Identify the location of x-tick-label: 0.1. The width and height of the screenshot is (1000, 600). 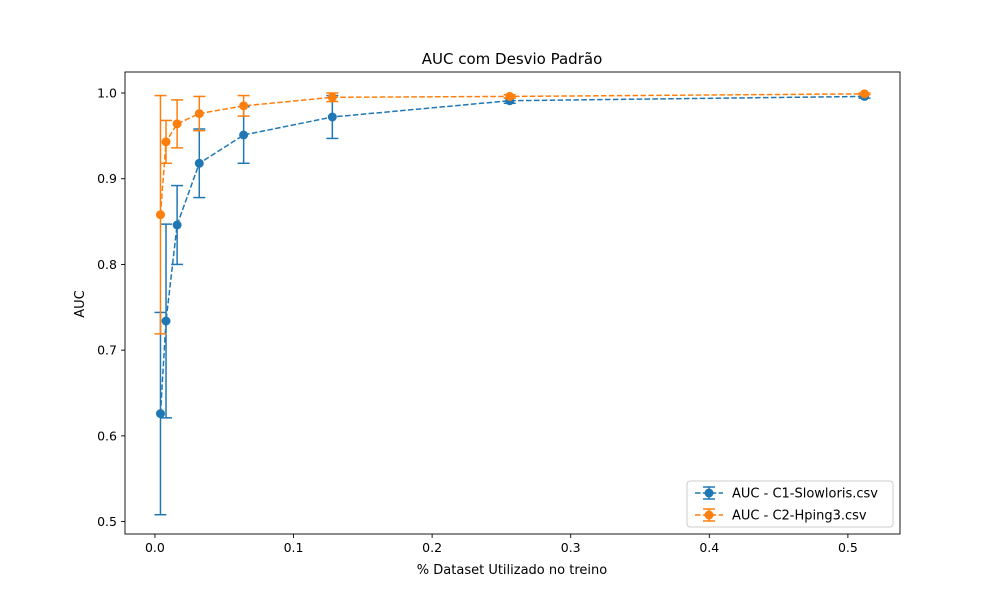
(294, 547).